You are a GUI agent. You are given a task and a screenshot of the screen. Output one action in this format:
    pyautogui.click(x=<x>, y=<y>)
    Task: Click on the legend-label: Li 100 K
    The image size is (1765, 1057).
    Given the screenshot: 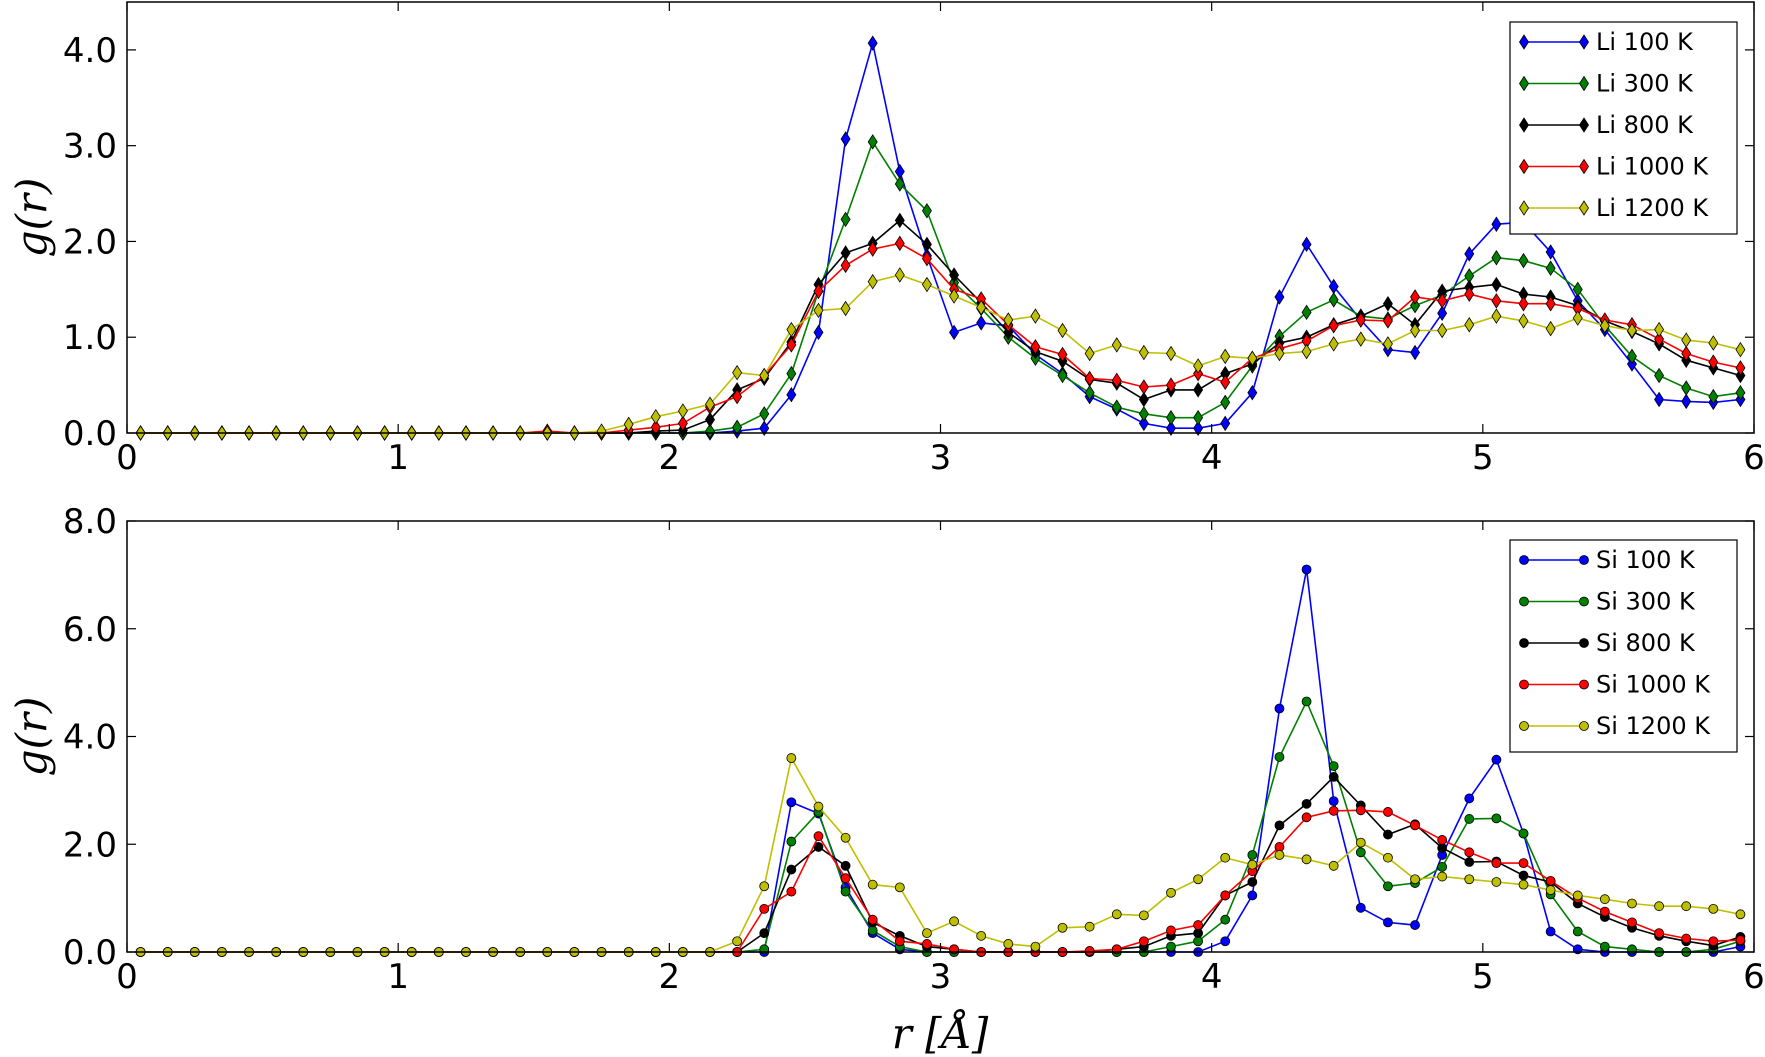 What is the action you would take?
    pyautogui.click(x=1645, y=42)
    